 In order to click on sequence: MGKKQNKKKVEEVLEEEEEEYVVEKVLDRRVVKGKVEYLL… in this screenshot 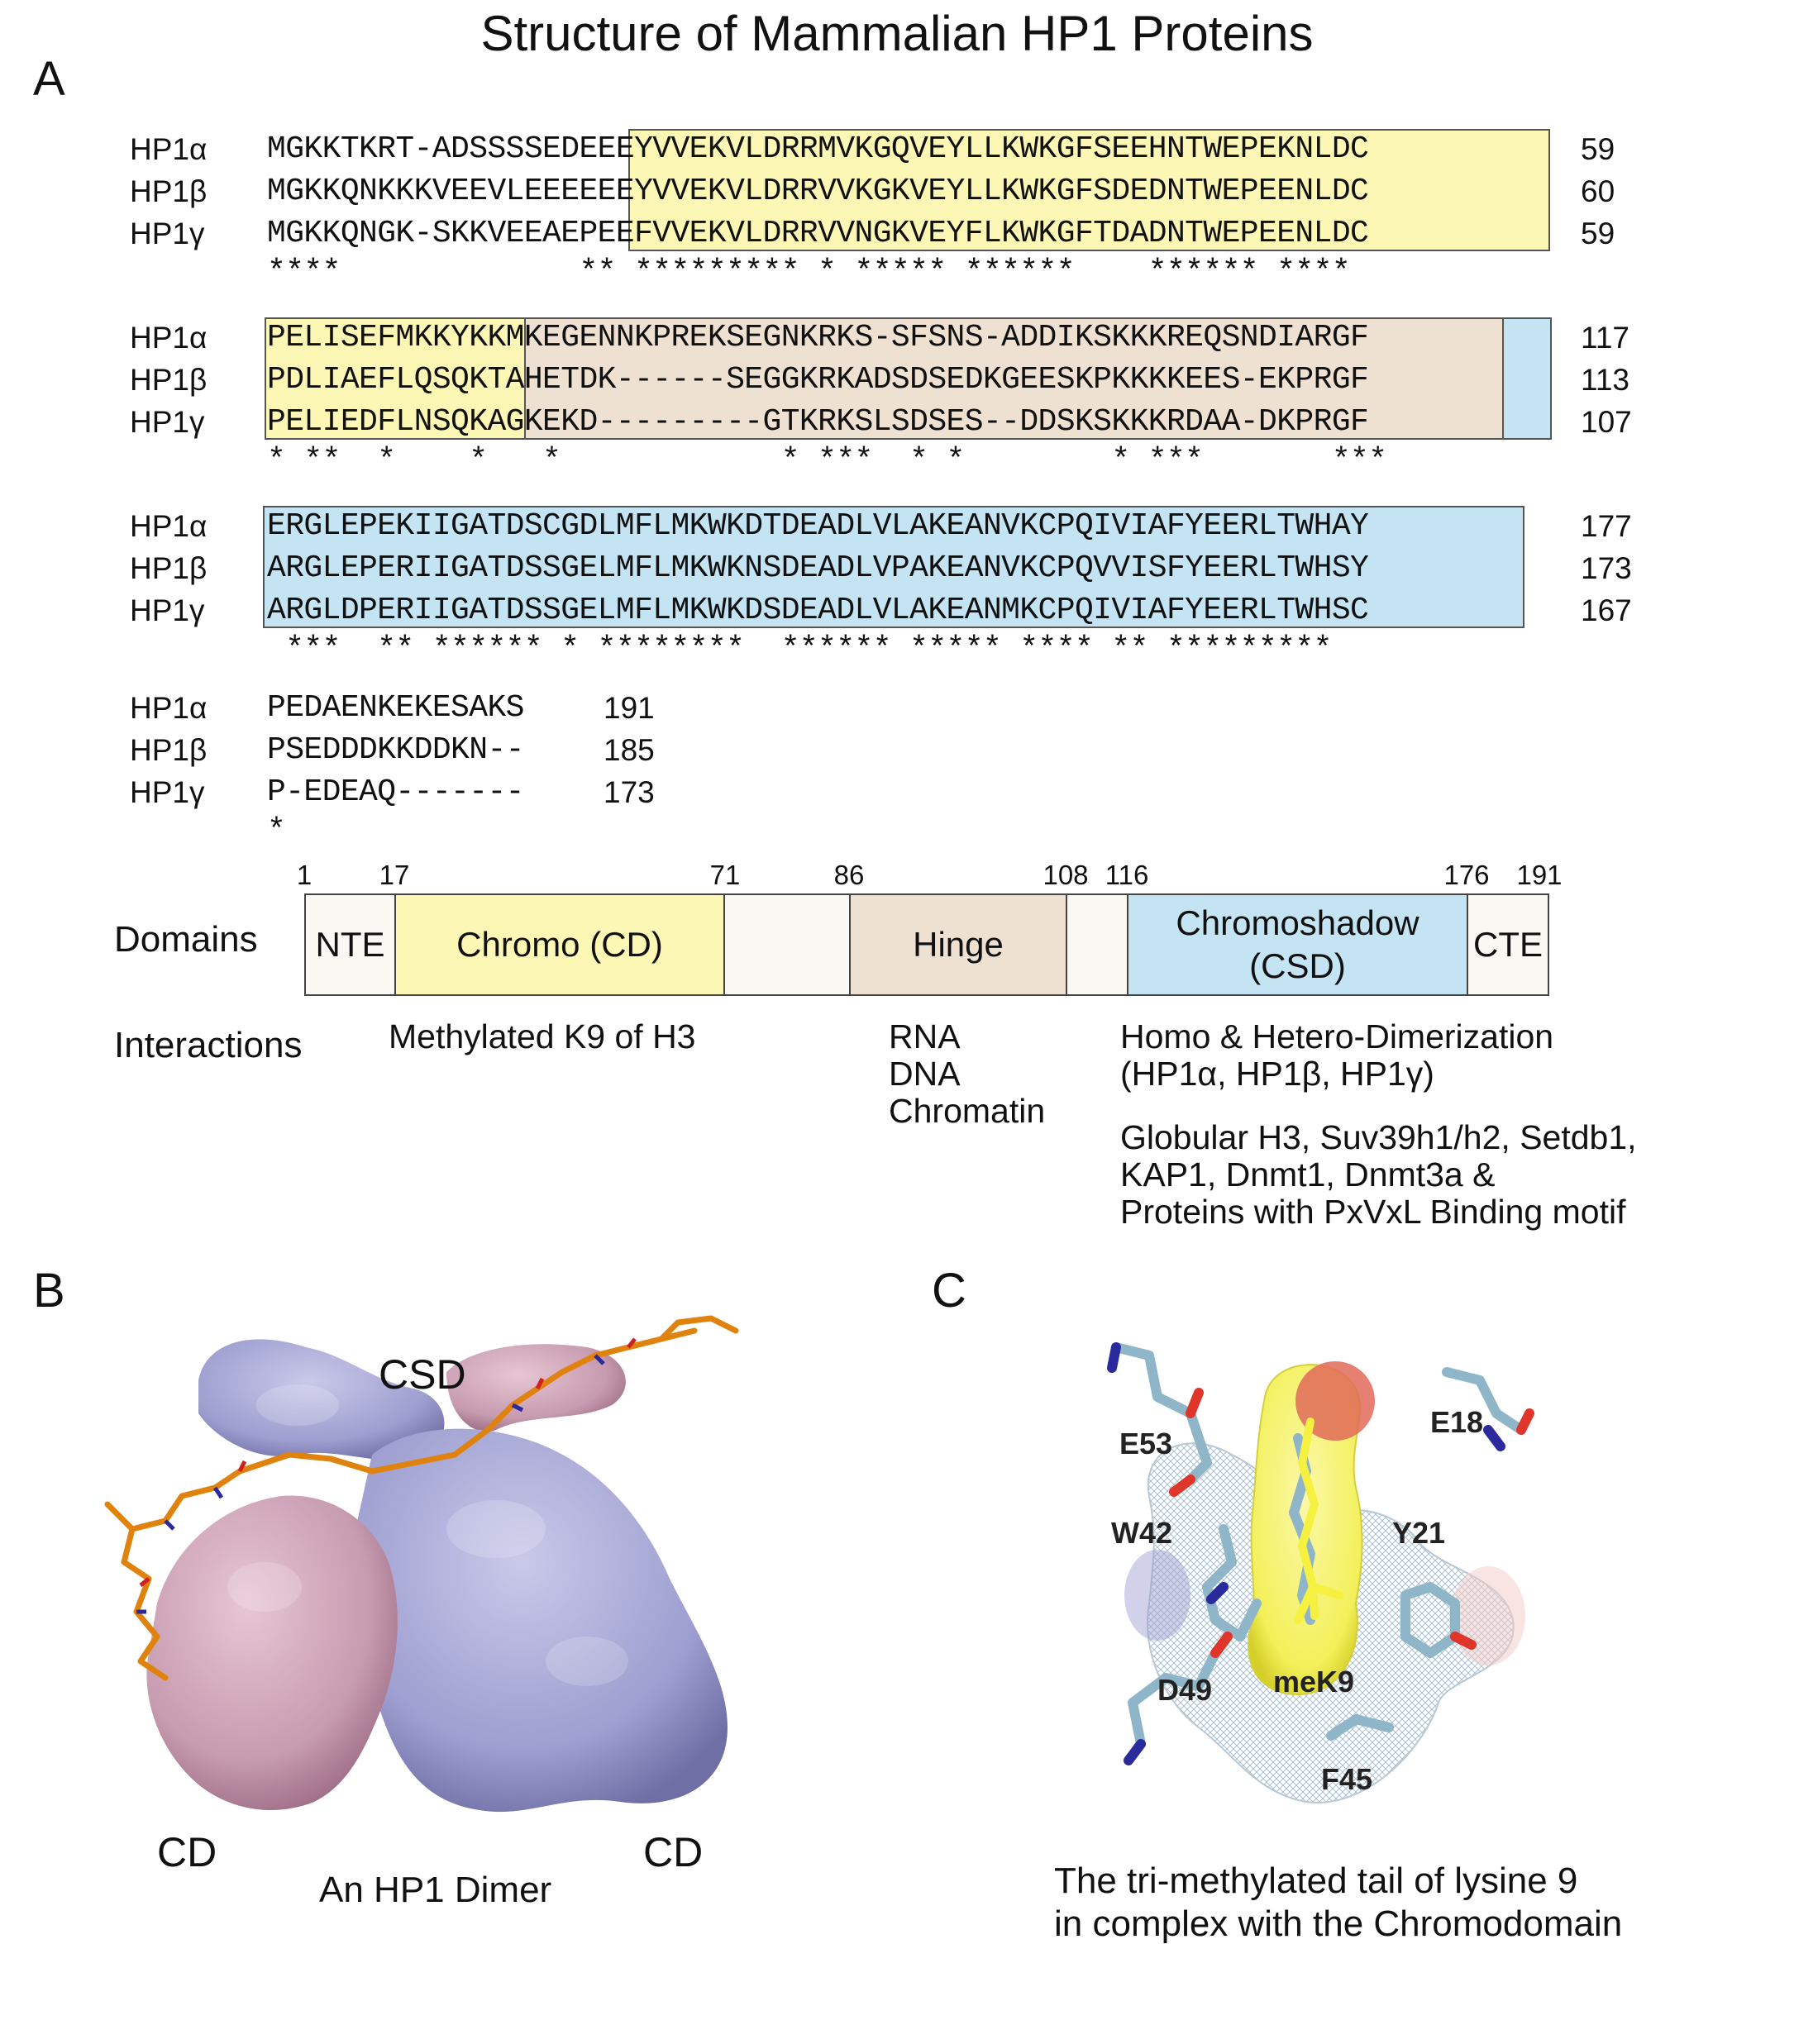, I will do `click(818, 191)`.